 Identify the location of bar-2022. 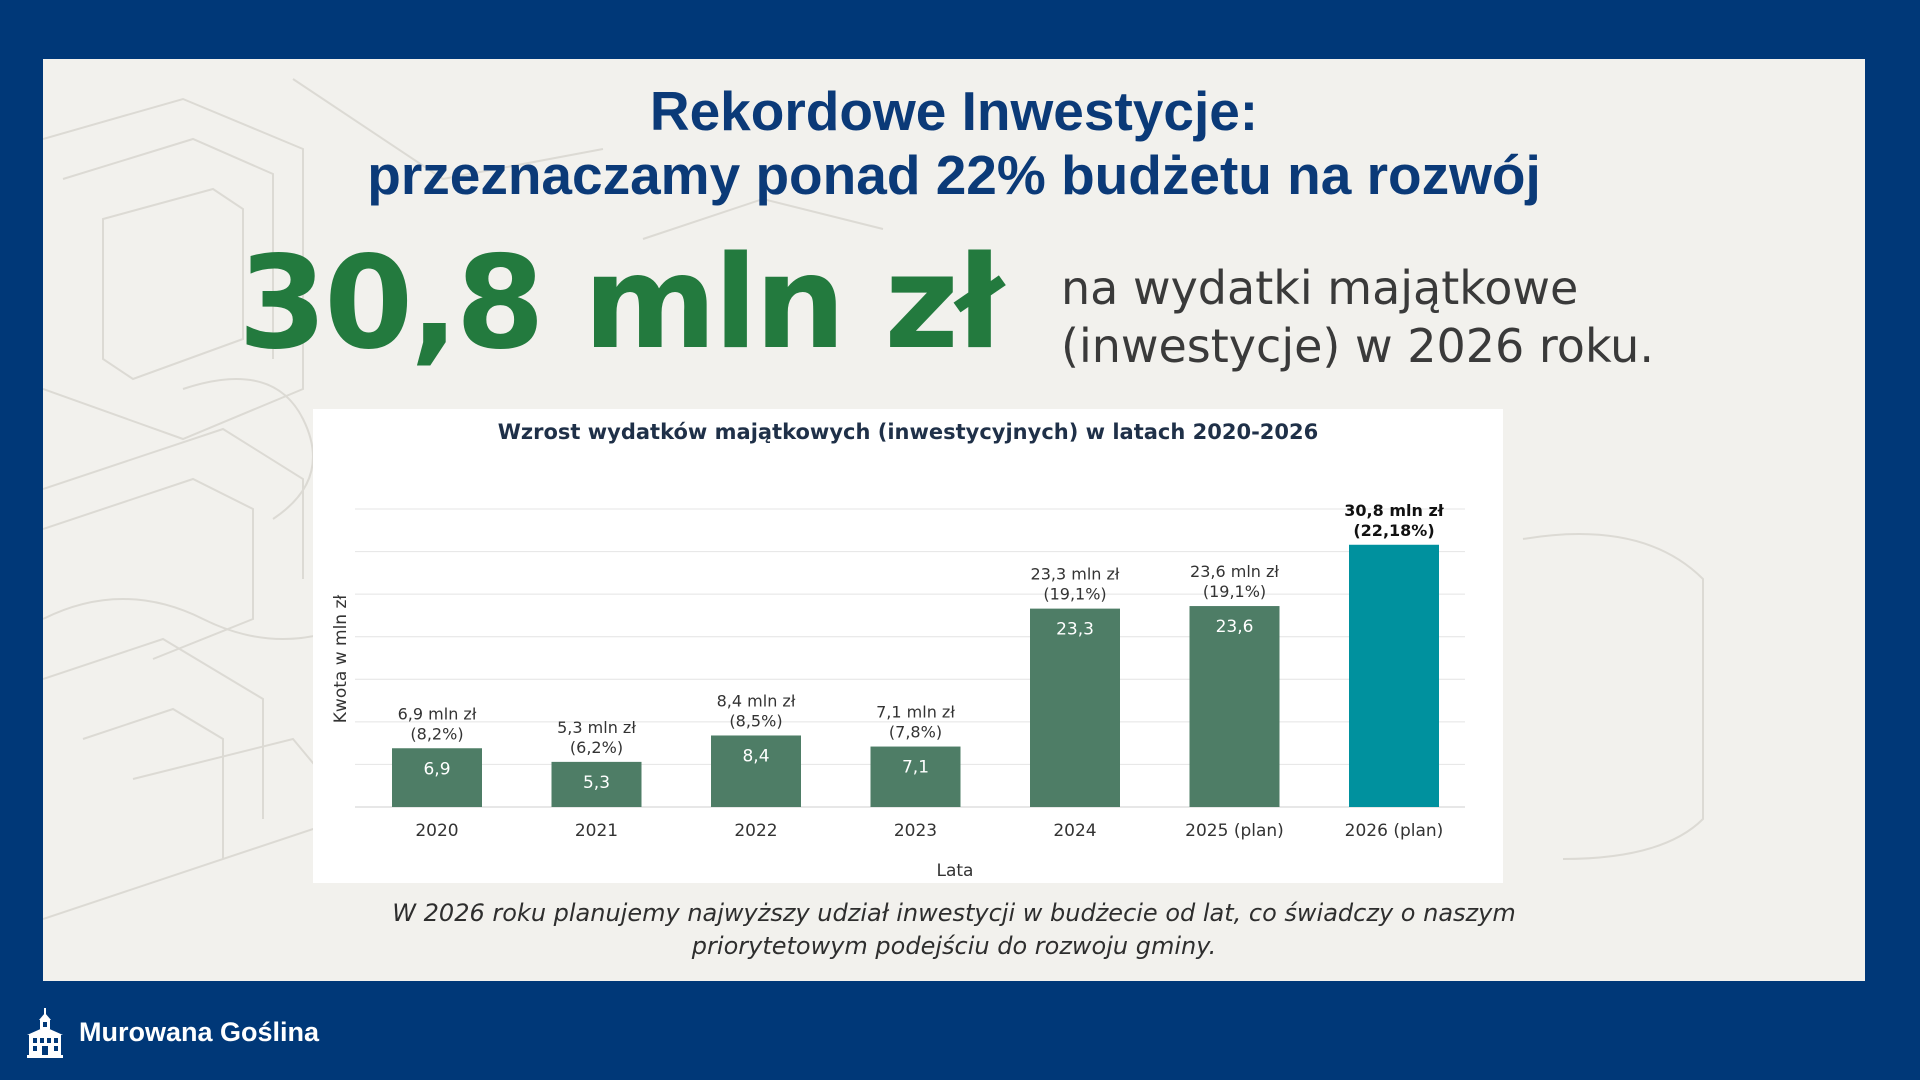
(756, 771).